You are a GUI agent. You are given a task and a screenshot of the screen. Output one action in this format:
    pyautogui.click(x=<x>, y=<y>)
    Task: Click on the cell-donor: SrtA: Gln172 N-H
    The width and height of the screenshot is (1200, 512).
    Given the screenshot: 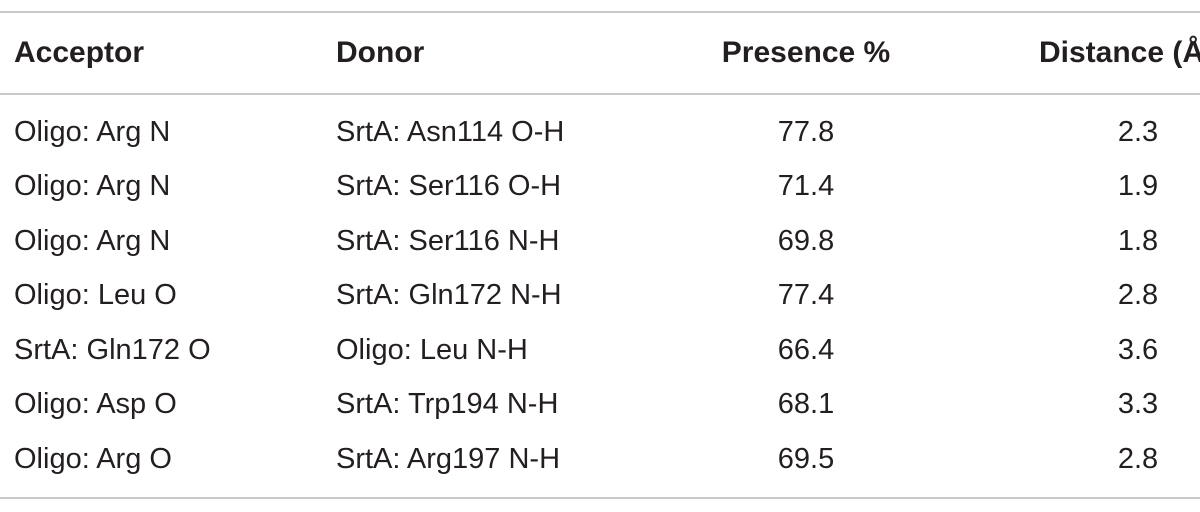 What is the action you would take?
    pyautogui.click(x=449, y=295)
    